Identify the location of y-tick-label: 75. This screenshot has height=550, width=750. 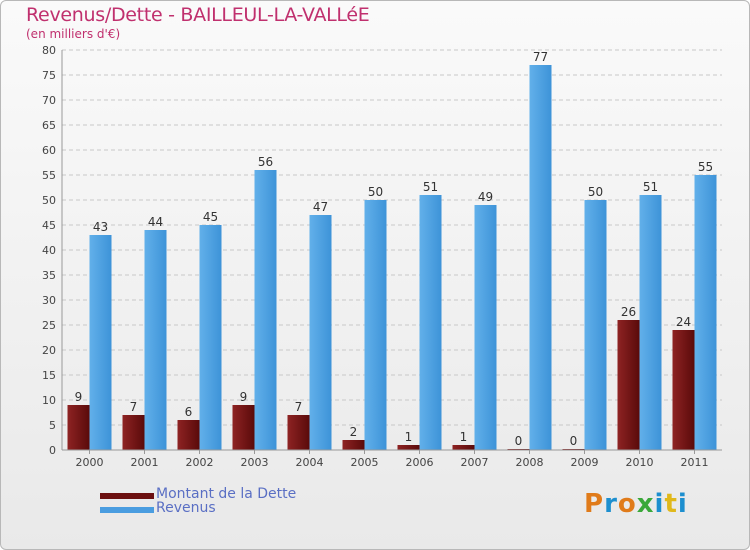
(49, 75).